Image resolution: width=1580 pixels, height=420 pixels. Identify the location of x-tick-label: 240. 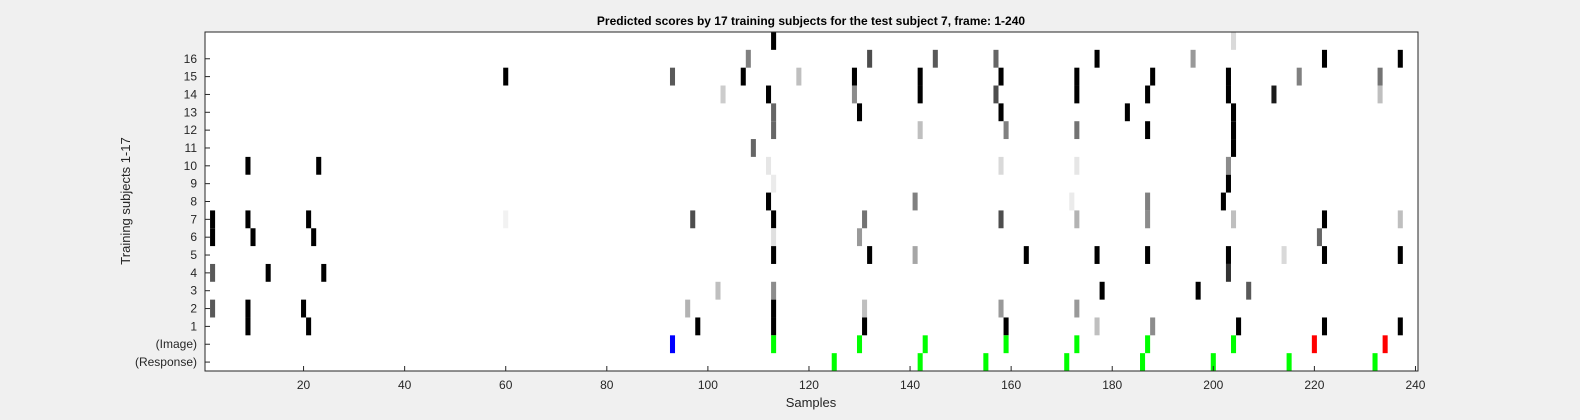
(1415, 385).